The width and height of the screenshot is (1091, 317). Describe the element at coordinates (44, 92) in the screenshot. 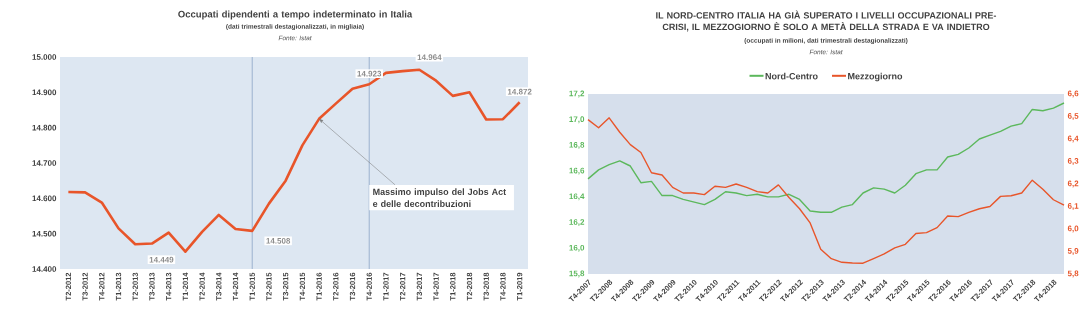

I see `y-tick-label: 14.900` at that location.